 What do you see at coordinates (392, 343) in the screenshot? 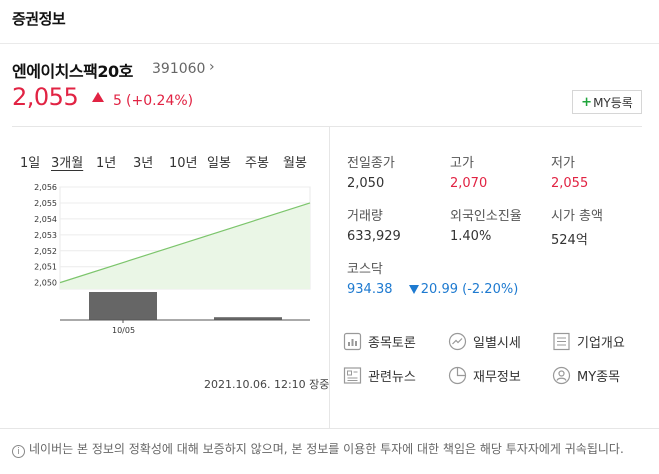
I see `link-label: 종목토론` at bounding box center [392, 343].